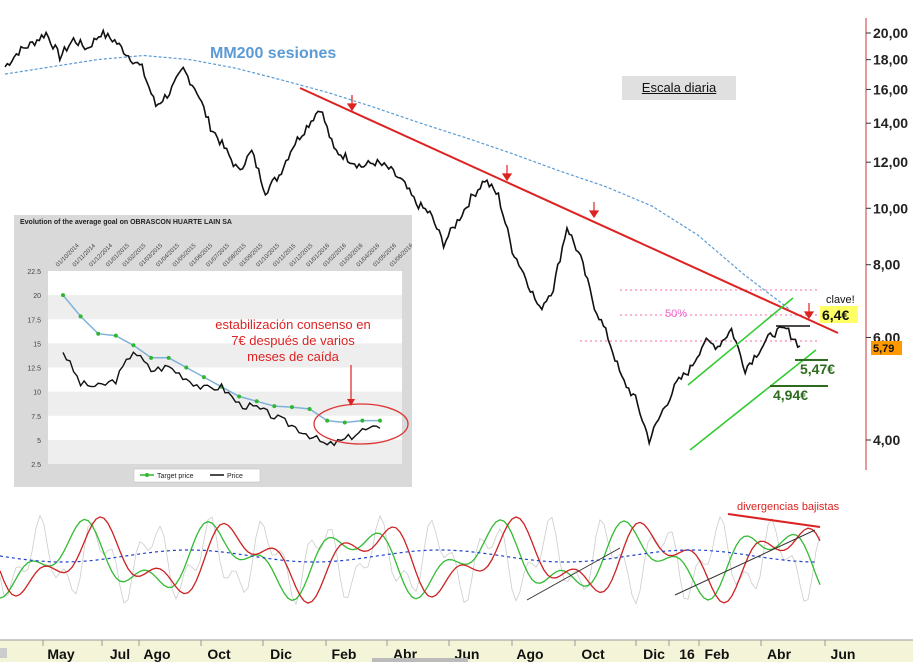  Describe the element at coordinates (890, 123) in the screenshot. I see `y-tick-label: 14,00` at that location.